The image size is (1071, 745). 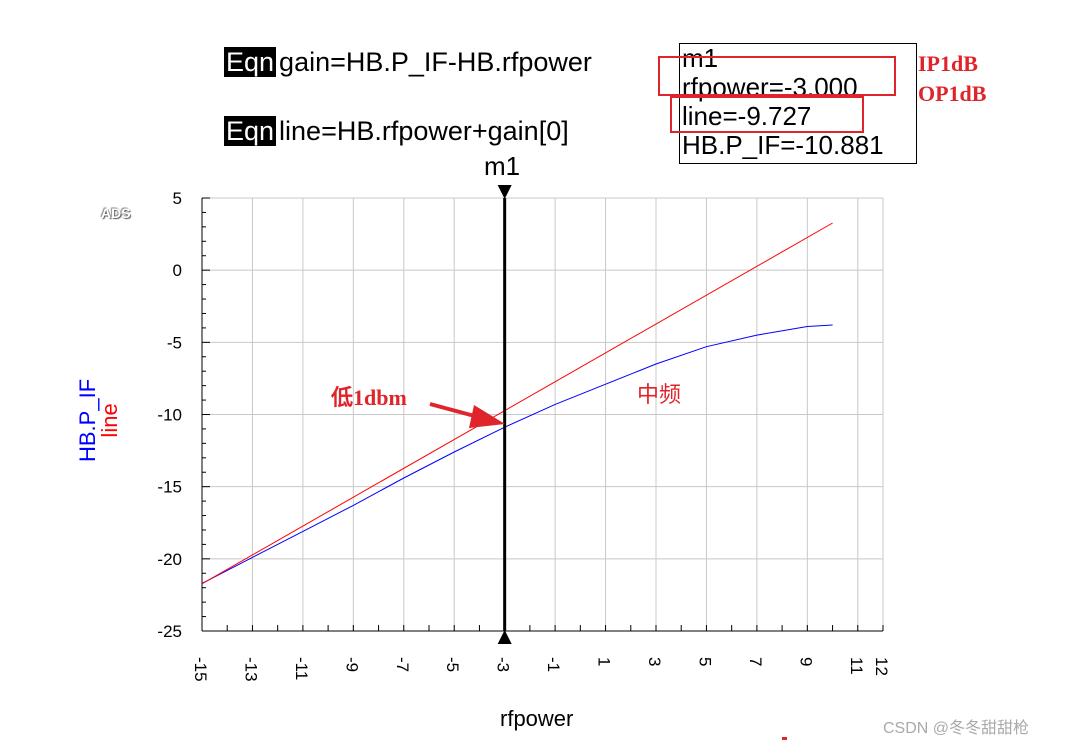 What do you see at coordinates (700, 58) in the screenshot?
I see `marker-readout-name: m1` at bounding box center [700, 58].